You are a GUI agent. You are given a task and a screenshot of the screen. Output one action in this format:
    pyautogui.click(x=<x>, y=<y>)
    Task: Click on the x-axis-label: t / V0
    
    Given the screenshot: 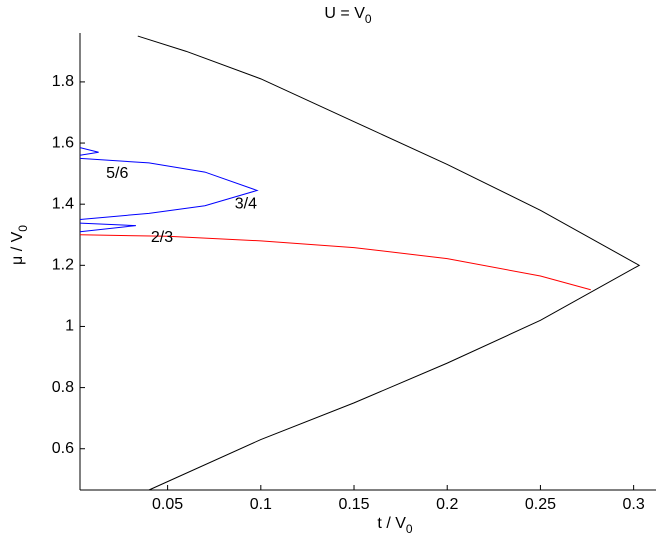 What is the action you would take?
    pyautogui.click(x=394, y=525)
    